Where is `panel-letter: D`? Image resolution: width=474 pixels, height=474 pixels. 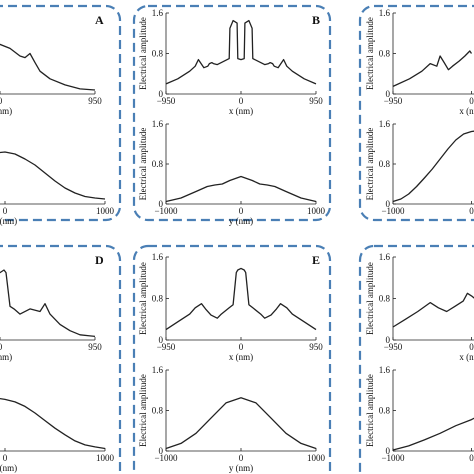
panel-letter: D is located at coordinates (99, 260).